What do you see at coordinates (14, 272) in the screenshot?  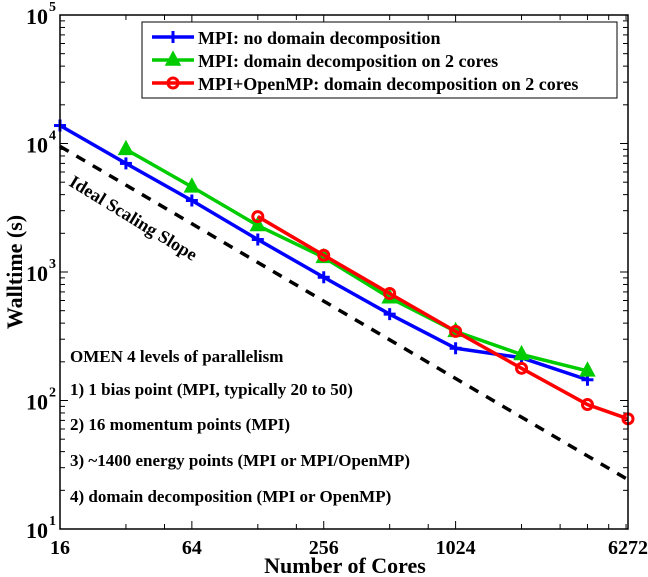 I see `y-axis-label: Walltime (s)` at bounding box center [14, 272].